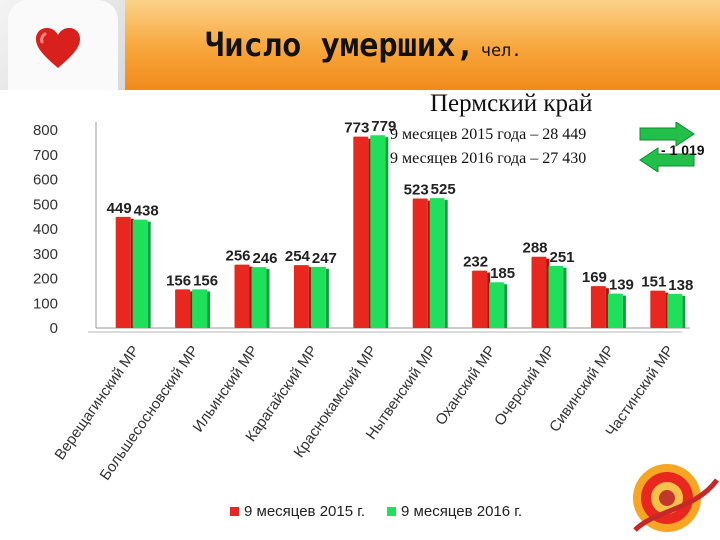 The width and height of the screenshot is (720, 540). I want to click on y-tick-label: 200, so click(45, 279).